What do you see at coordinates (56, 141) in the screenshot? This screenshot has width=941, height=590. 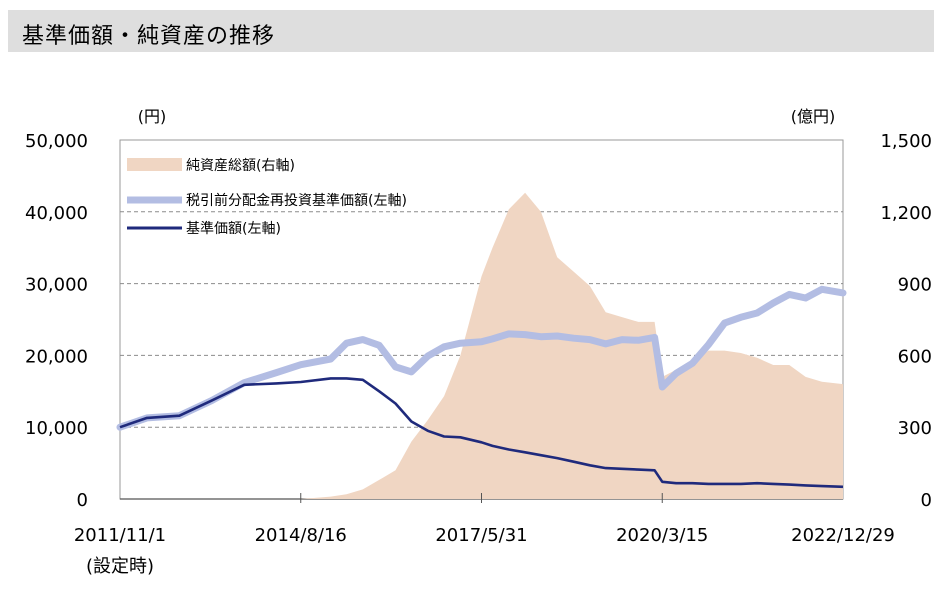 I see `y-left-tick-label: 50,000` at bounding box center [56, 141].